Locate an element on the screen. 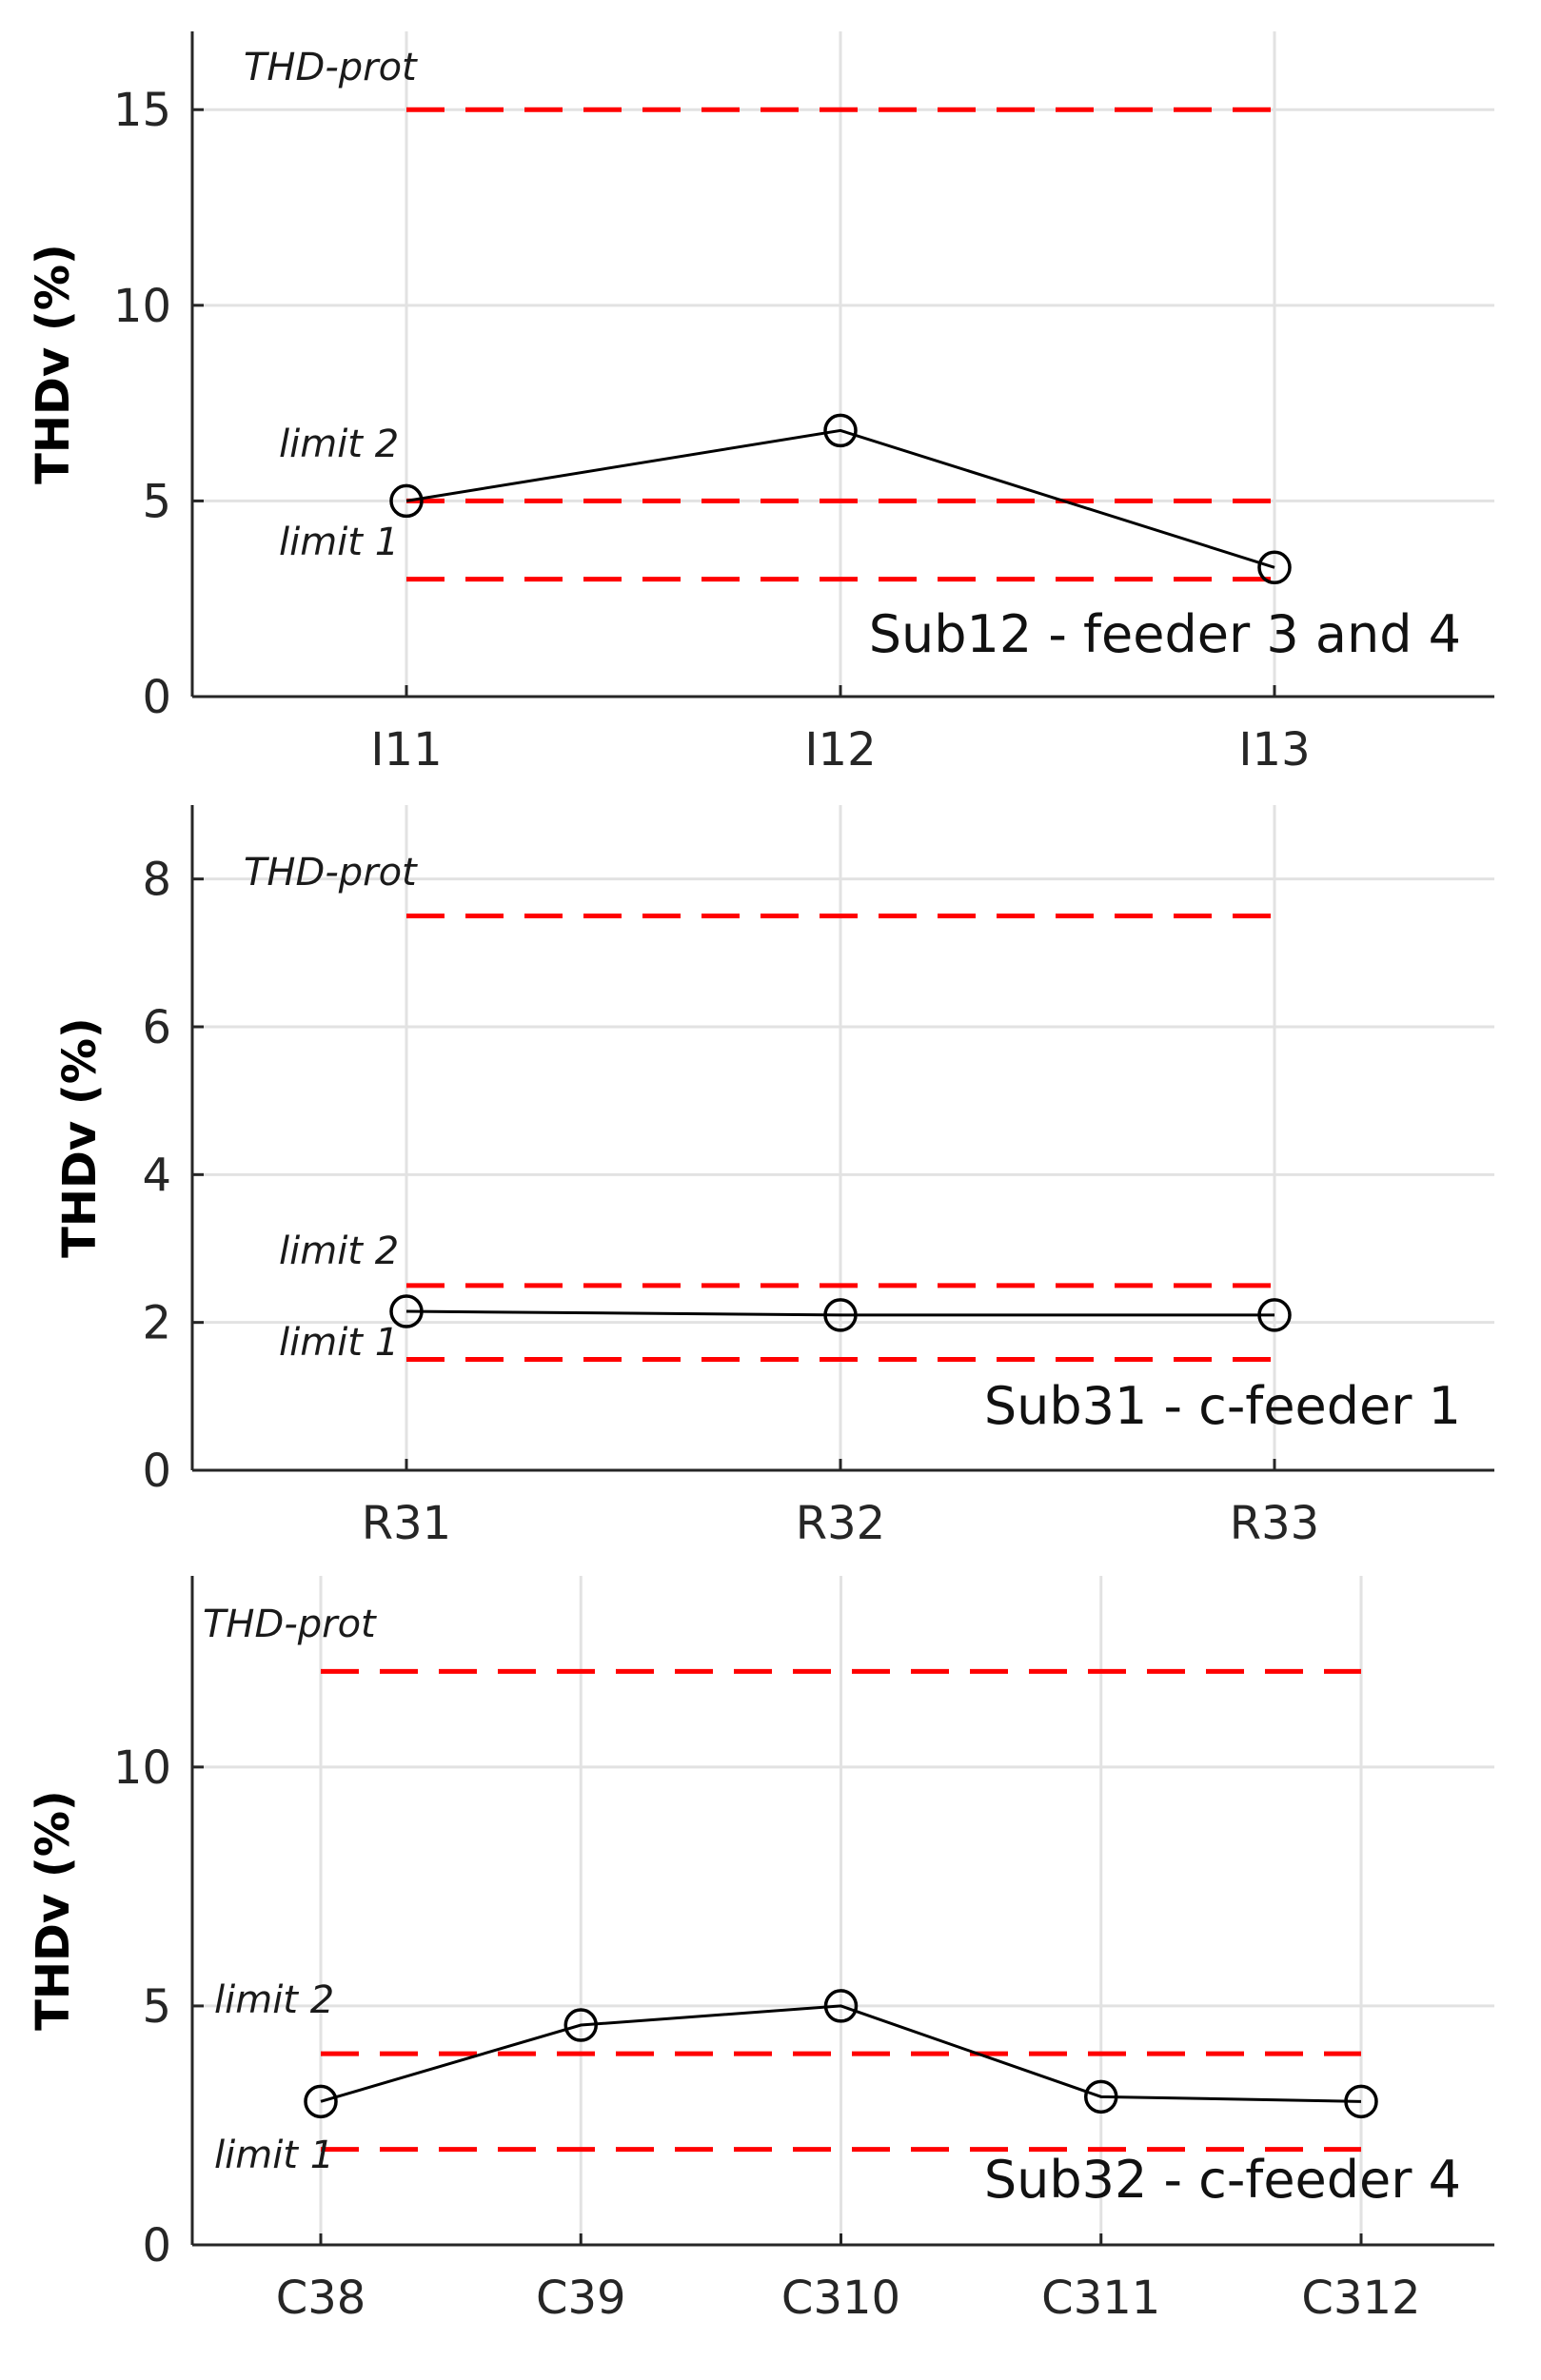  x-tick-label: C39 is located at coordinates (581, 2298).